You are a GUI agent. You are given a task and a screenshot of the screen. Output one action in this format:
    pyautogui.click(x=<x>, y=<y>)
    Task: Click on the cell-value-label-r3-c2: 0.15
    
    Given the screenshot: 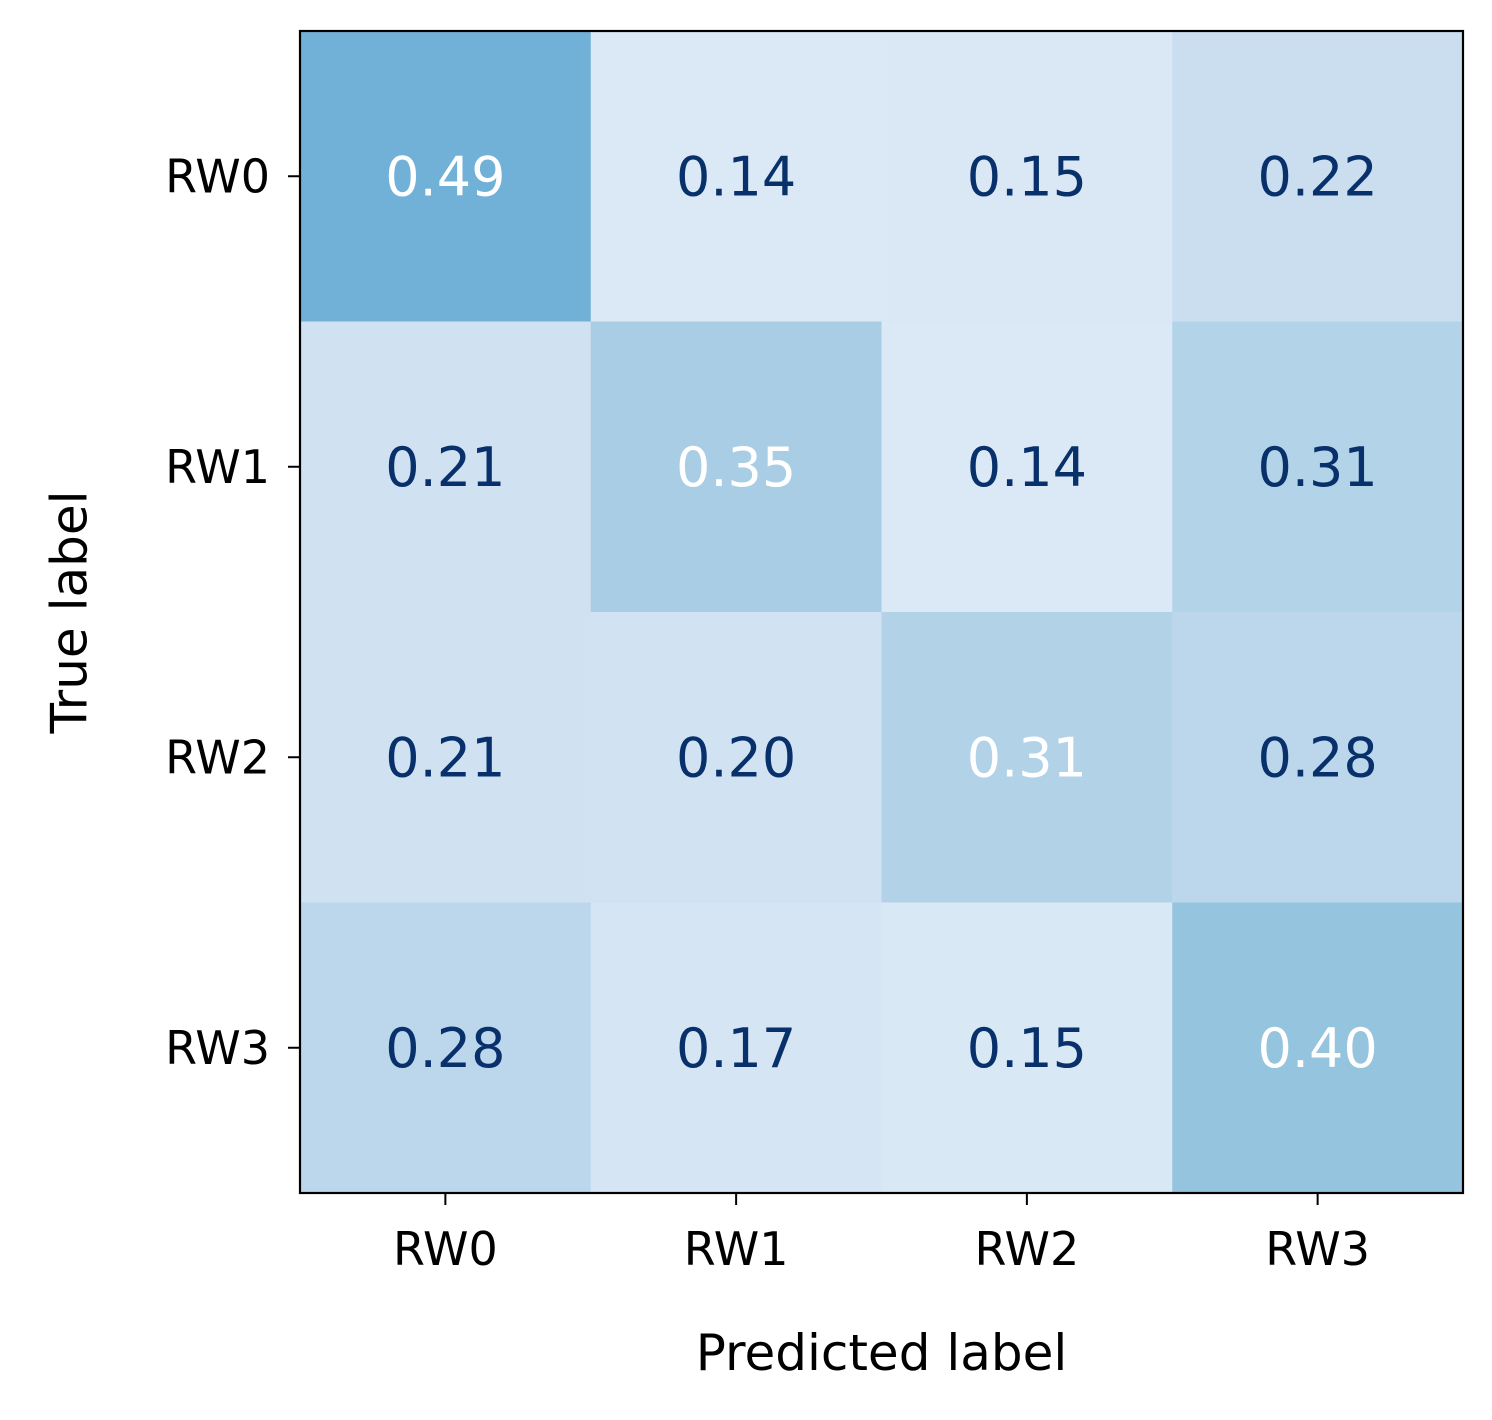 What is the action you would take?
    pyautogui.click(x=1027, y=1048)
    